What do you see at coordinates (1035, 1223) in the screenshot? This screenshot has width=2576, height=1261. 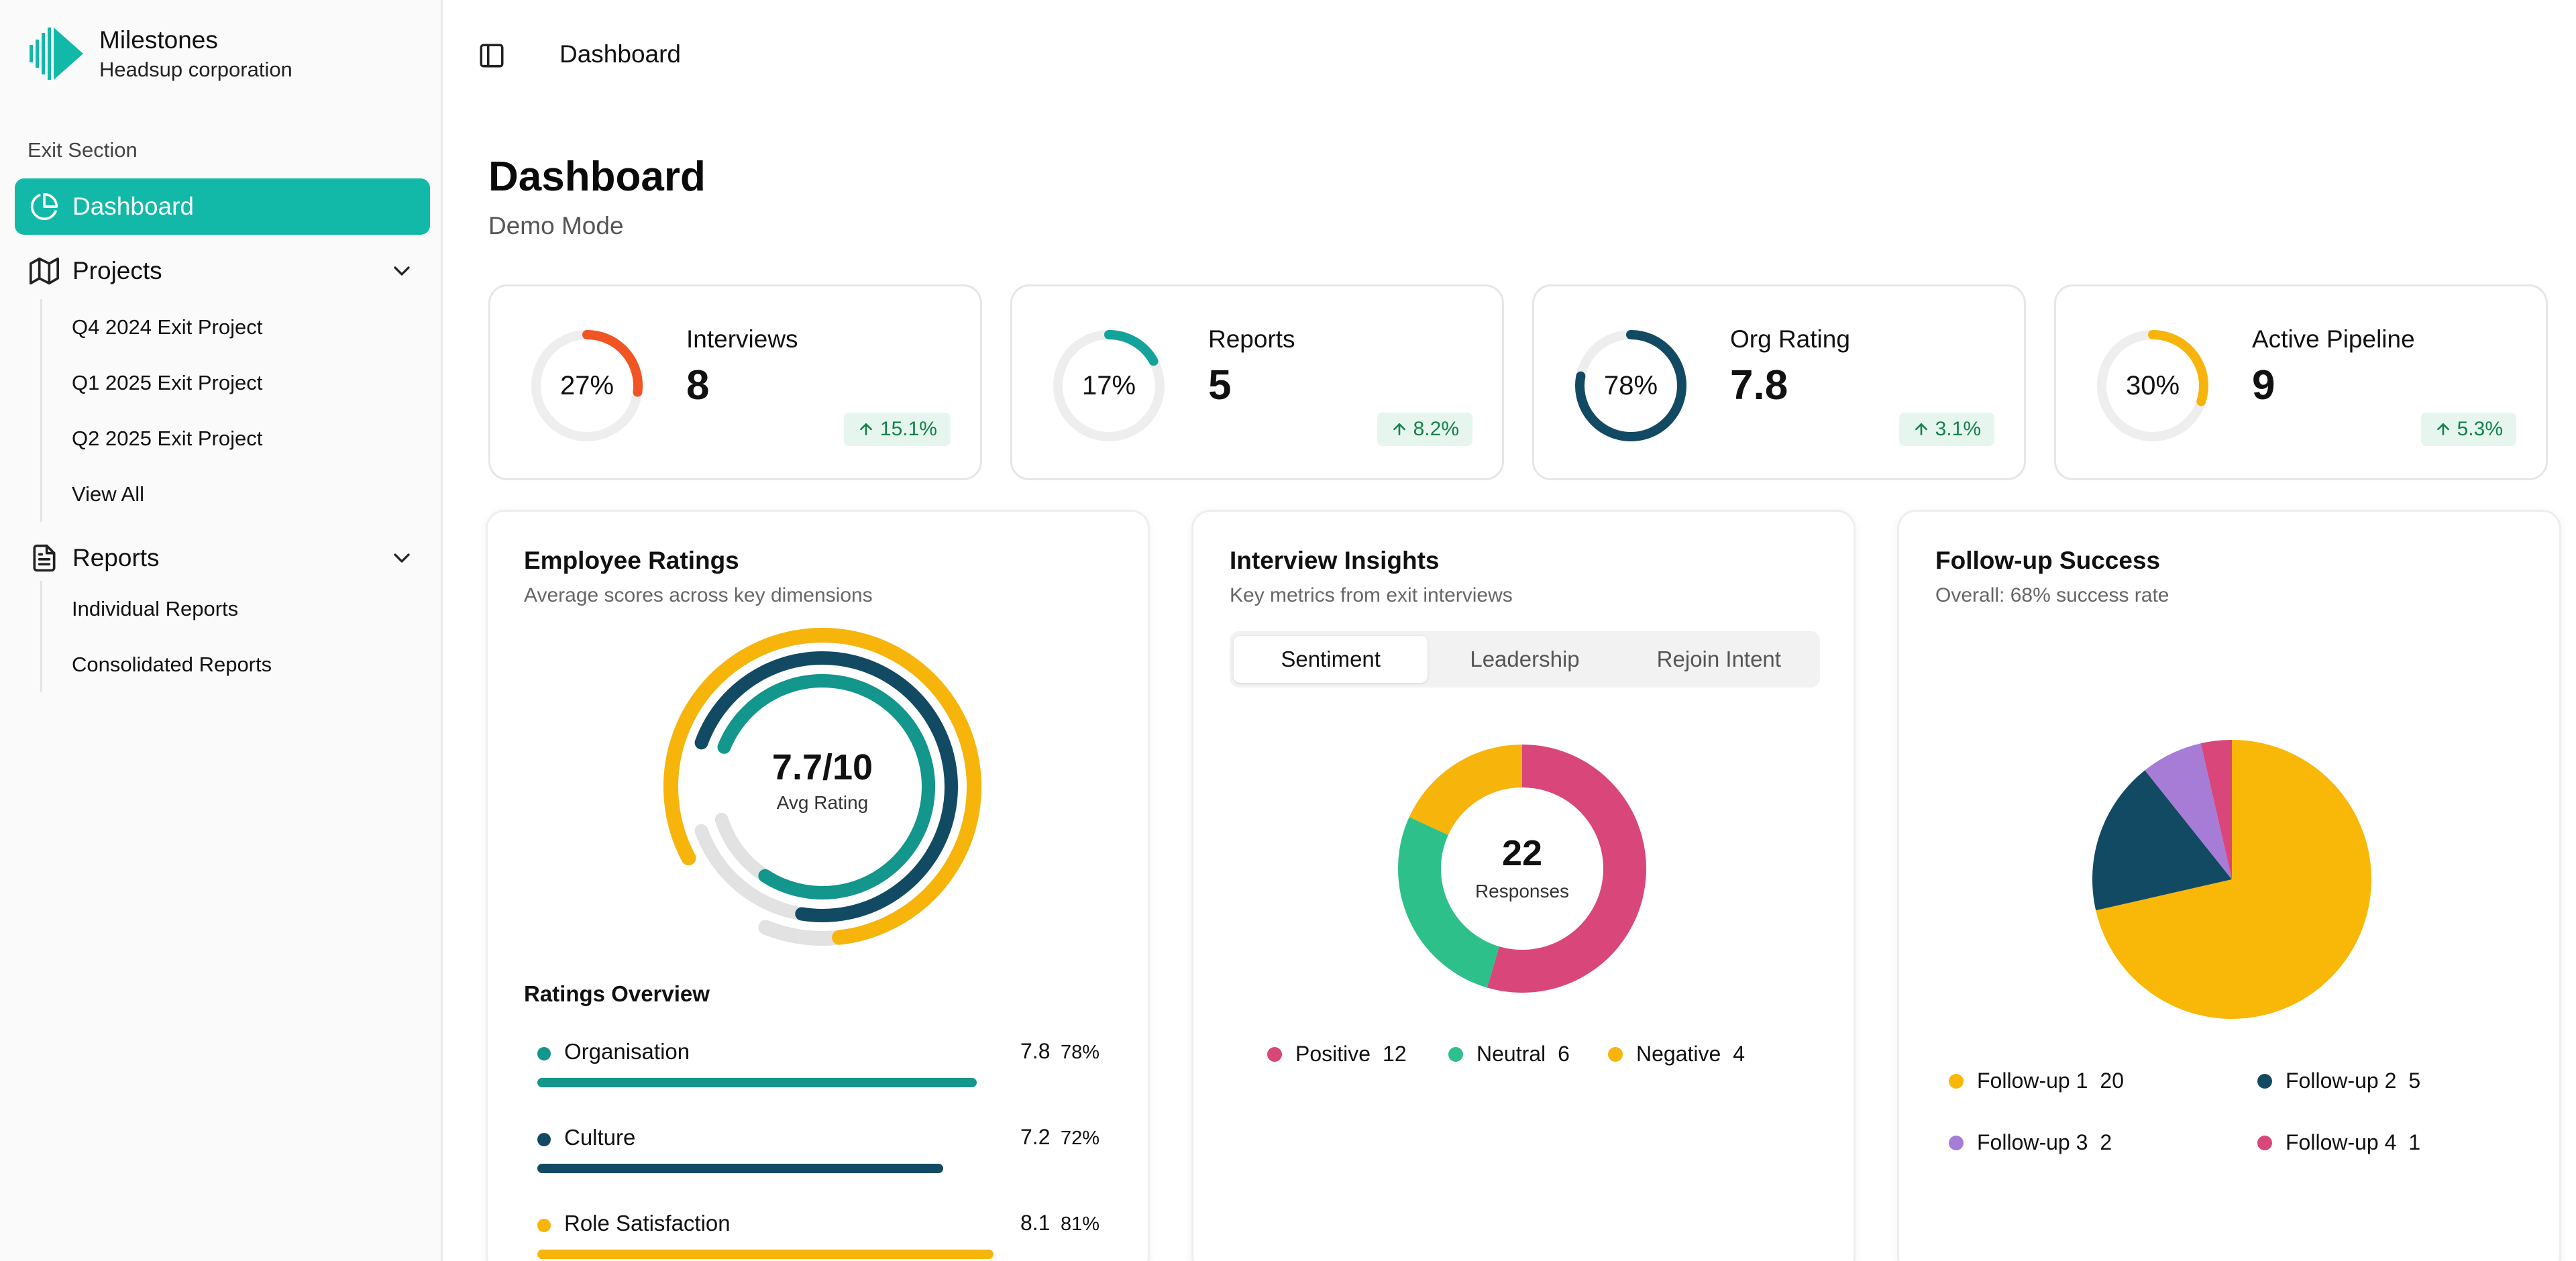 I see `rating-value: 8.1` at bounding box center [1035, 1223].